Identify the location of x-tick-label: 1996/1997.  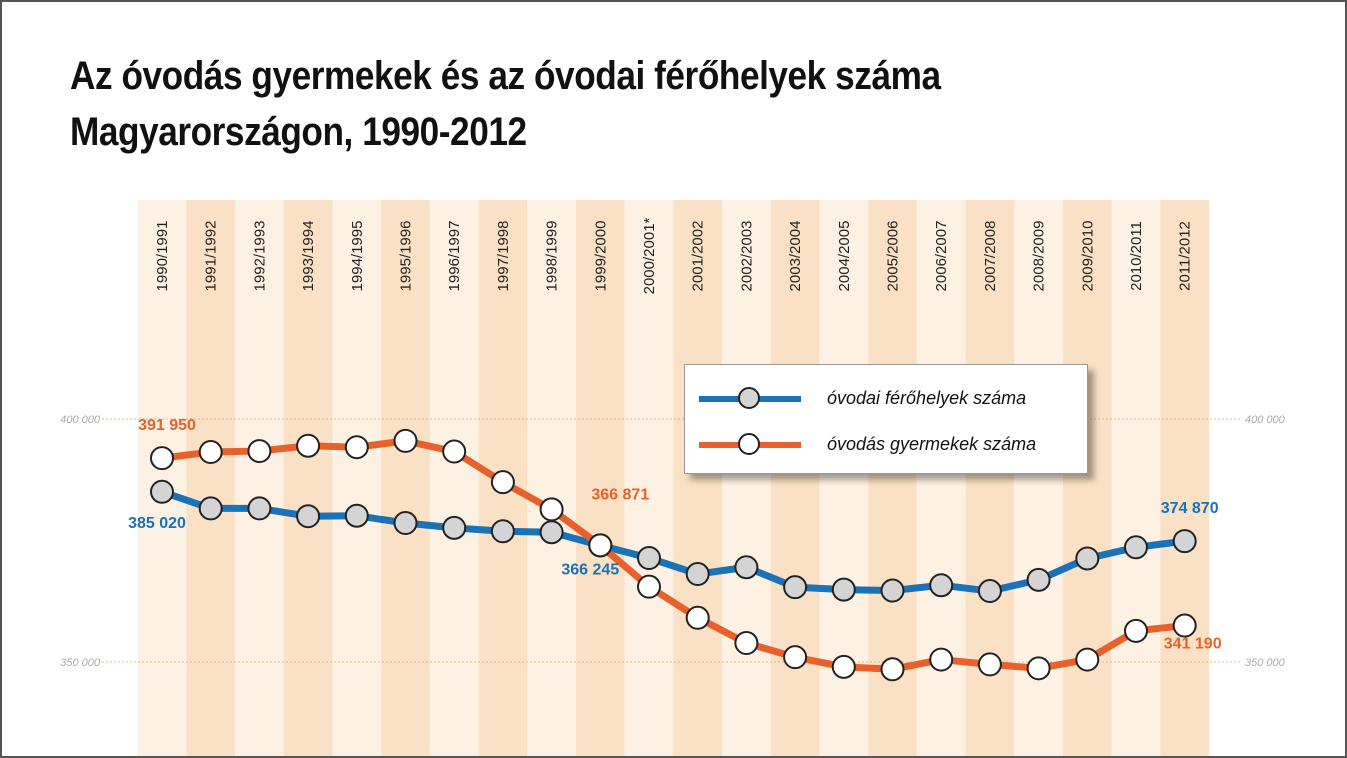
(454, 256).